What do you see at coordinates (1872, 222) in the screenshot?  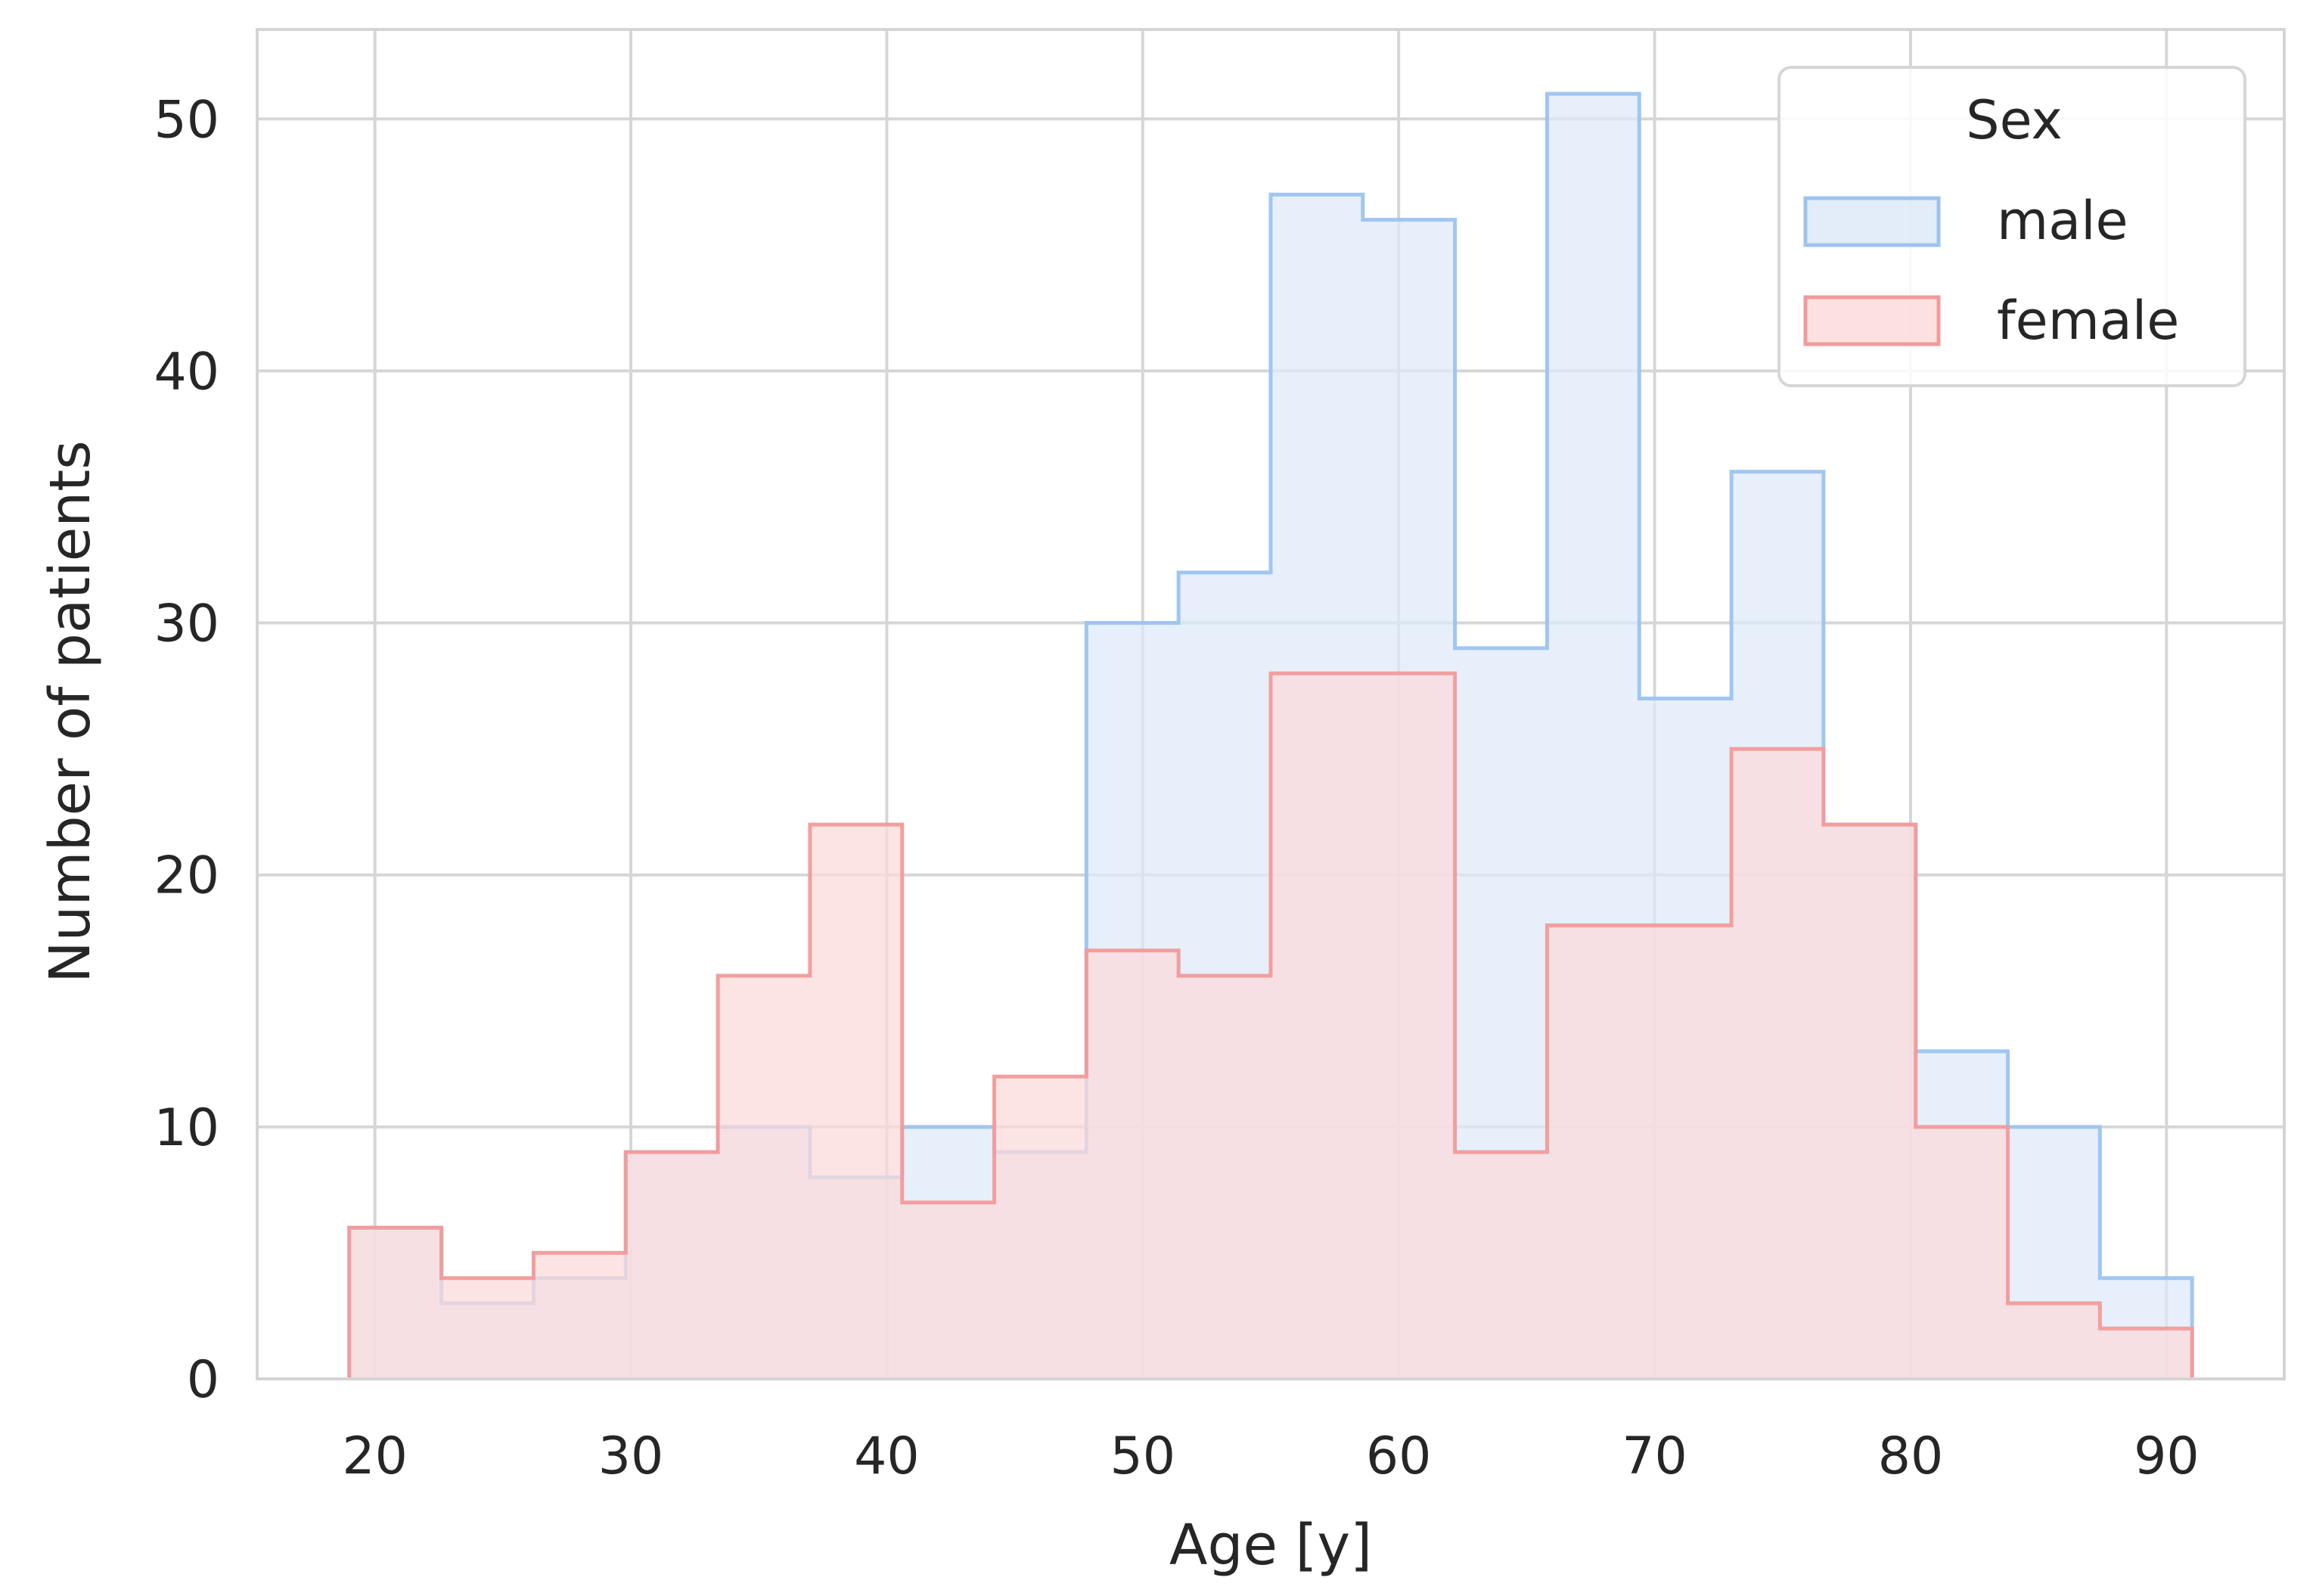 I see `legend-male-swatch` at bounding box center [1872, 222].